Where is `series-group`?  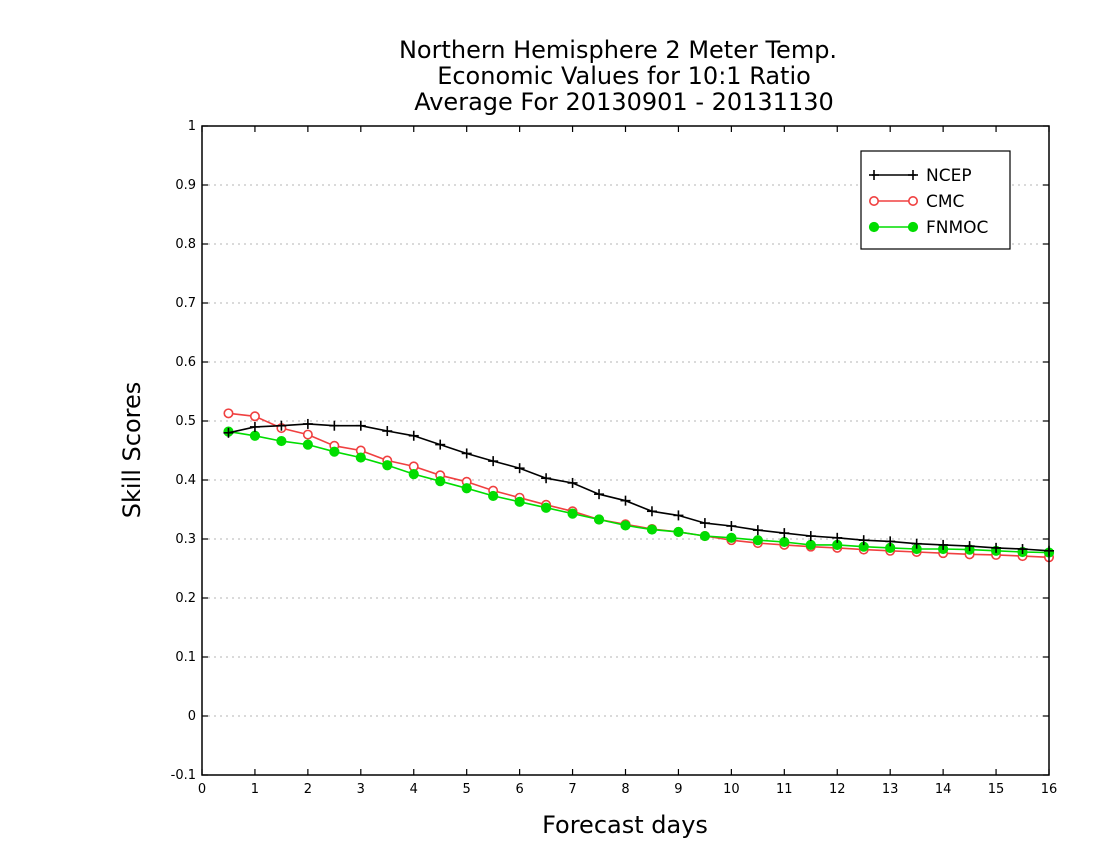 series-group is located at coordinates (639, 485).